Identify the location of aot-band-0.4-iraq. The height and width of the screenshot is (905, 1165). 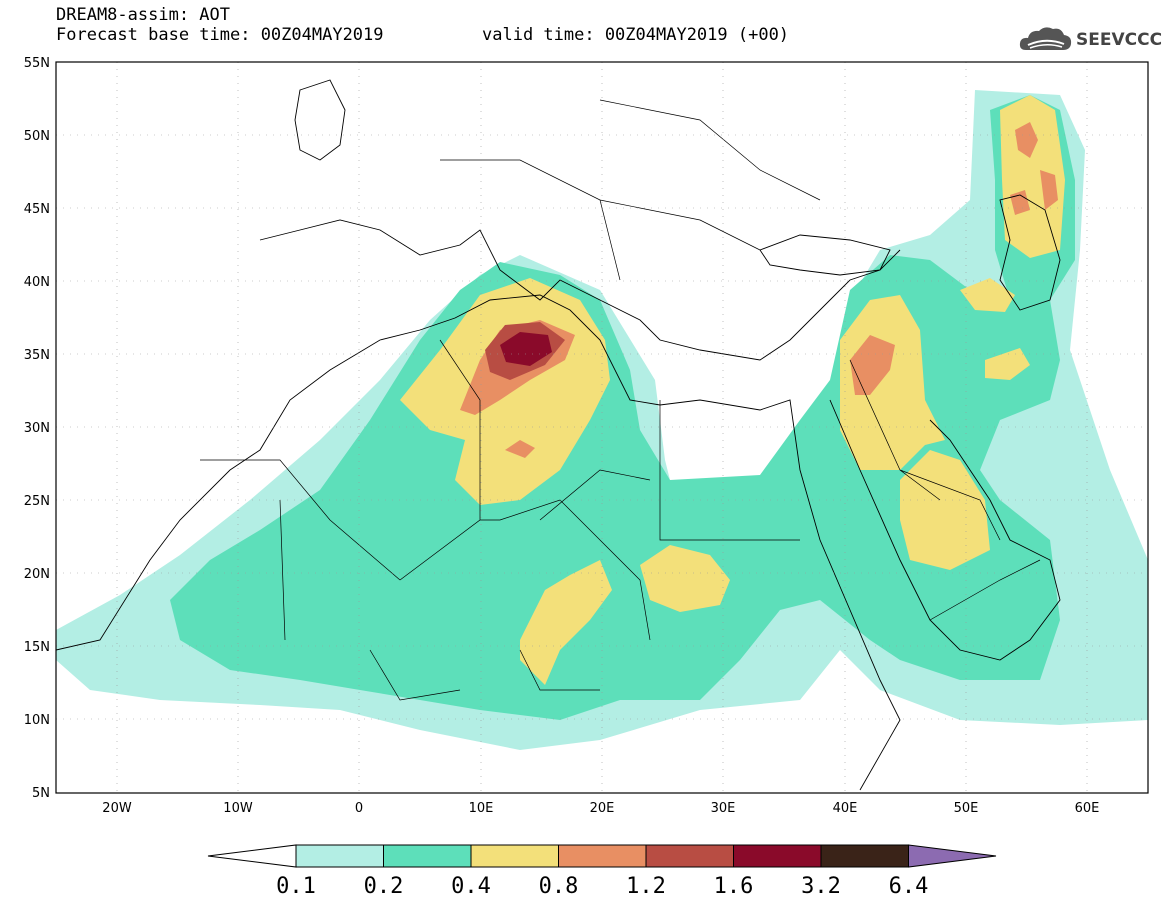
(892, 382).